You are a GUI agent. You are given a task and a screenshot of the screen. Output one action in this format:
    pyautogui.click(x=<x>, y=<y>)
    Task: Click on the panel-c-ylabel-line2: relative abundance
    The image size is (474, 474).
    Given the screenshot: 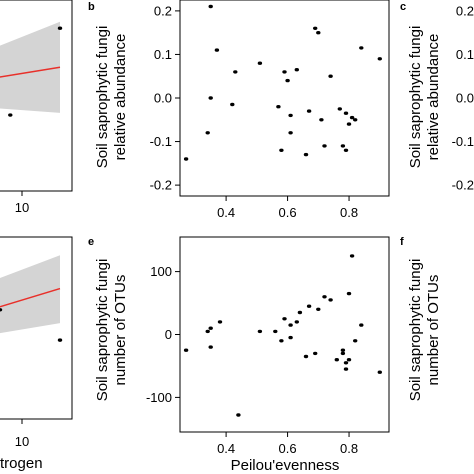 What is the action you would take?
    pyautogui.click(x=433, y=97)
    